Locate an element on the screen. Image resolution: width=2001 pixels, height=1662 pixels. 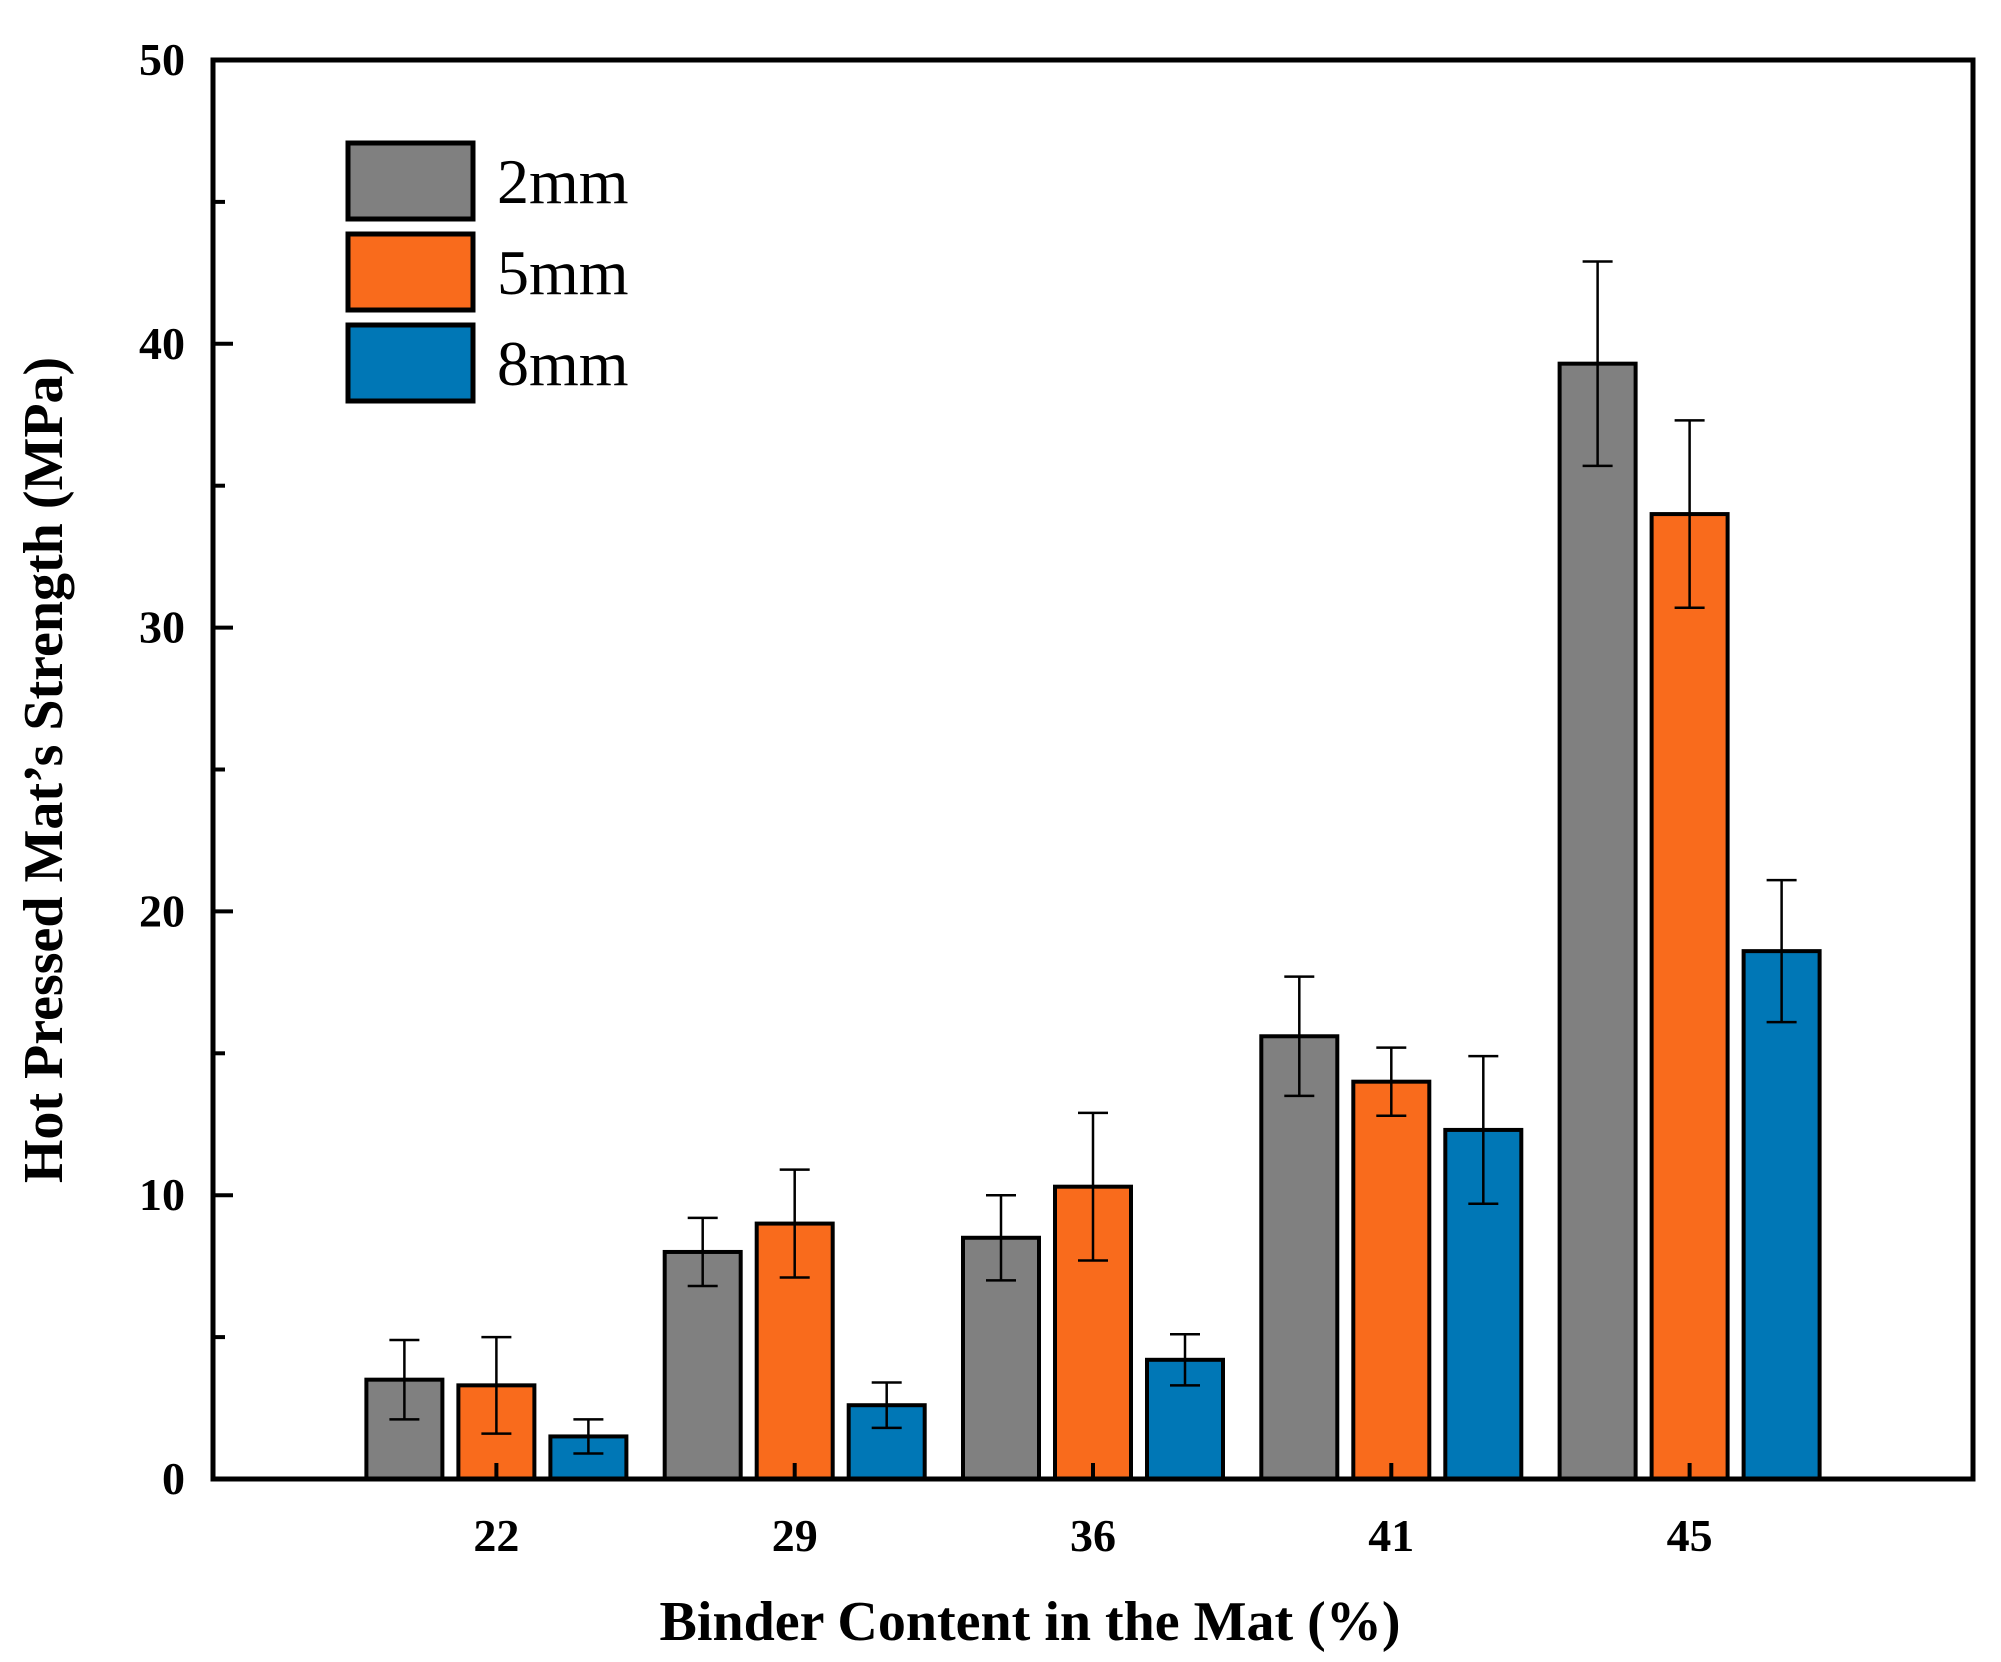
legend-label-2mm: 2mm is located at coordinates (563, 181).